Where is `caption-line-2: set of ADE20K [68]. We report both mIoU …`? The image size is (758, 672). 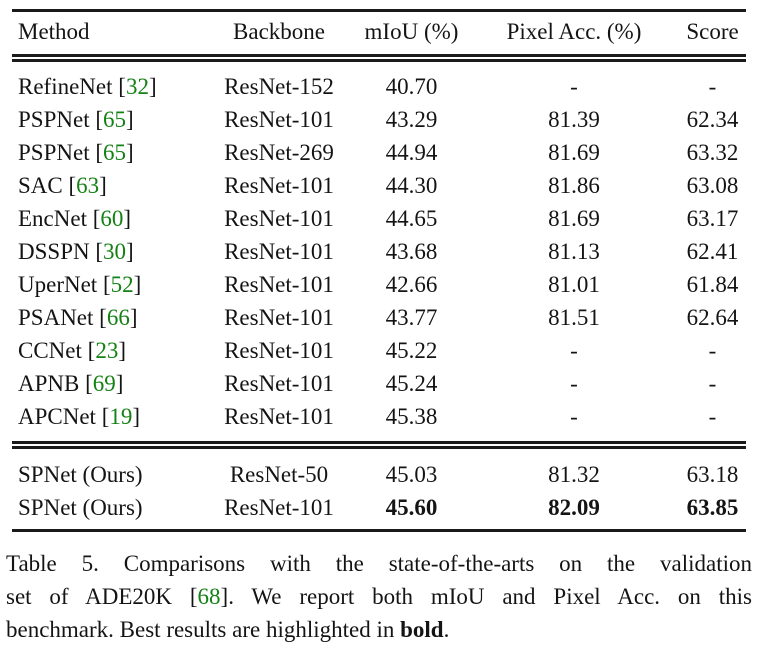 caption-line-2: set of ADE20K [68]. We report both mIoU … is located at coordinates (379, 596).